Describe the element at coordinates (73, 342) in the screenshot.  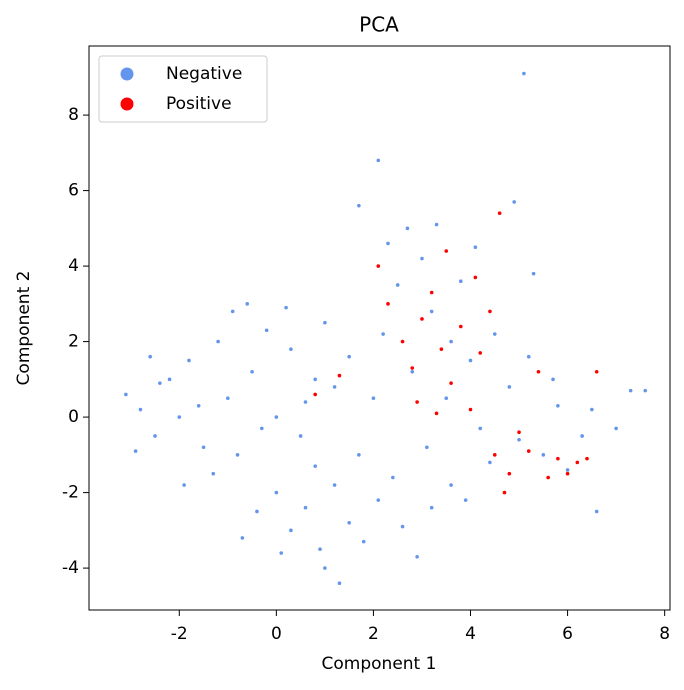
I see `y-tick-label: 2` at that location.